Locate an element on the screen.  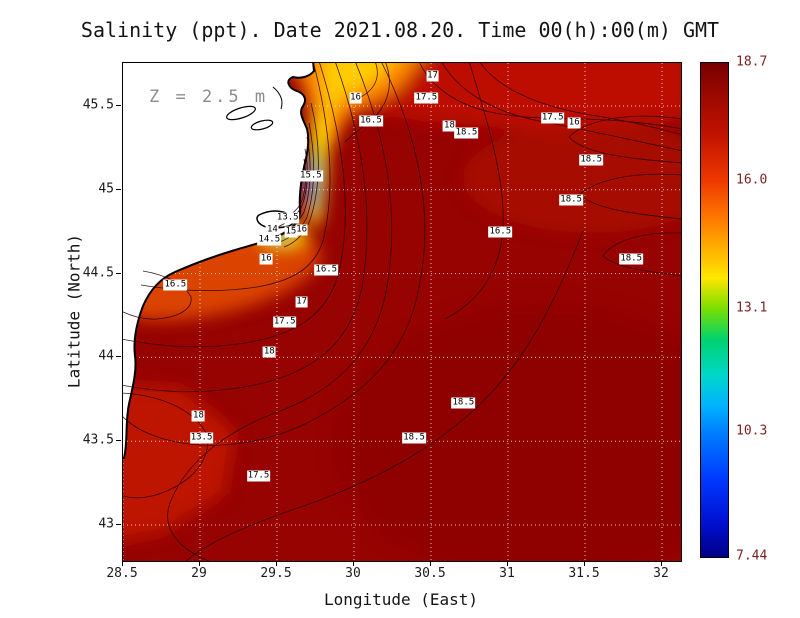
y-tick-label: 43.5 is located at coordinates (98, 440).